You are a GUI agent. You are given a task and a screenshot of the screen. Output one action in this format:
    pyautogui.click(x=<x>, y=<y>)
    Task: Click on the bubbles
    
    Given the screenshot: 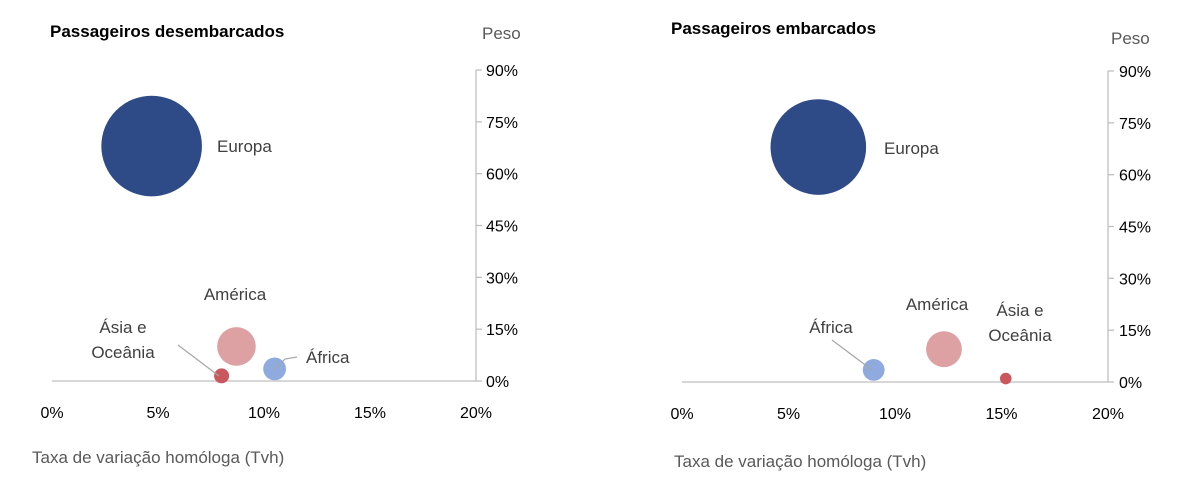 What is the action you would take?
    pyautogui.click(x=891, y=242)
    